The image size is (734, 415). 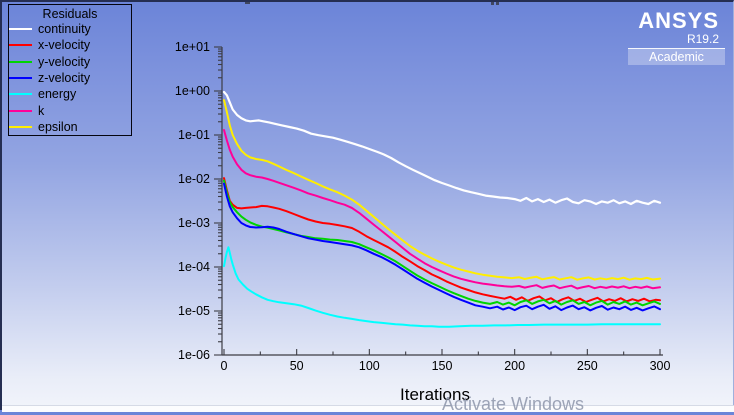 What do you see at coordinates (224, 366) in the screenshot?
I see `x-tick-label: 0` at bounding box center [224, 366].